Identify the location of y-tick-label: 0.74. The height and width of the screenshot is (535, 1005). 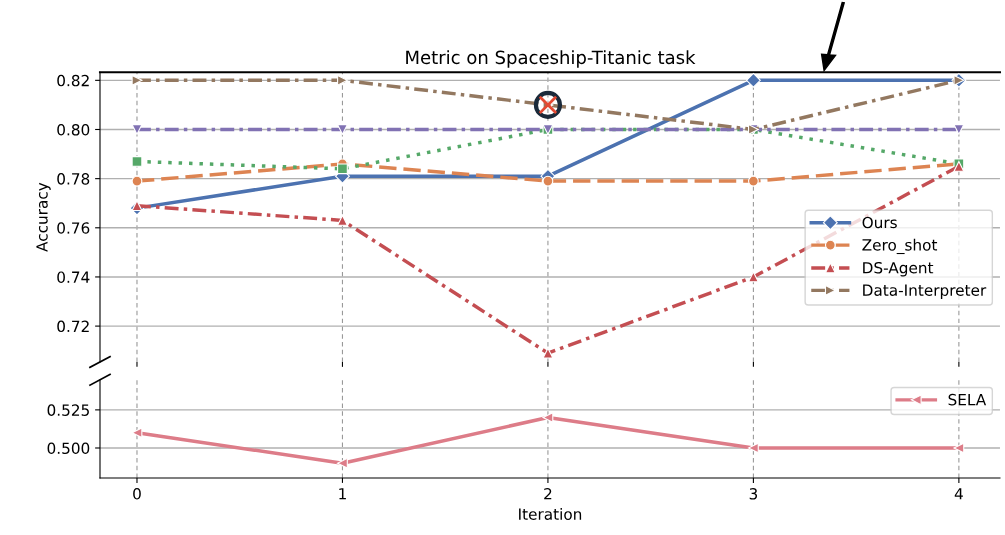
(73, 277).